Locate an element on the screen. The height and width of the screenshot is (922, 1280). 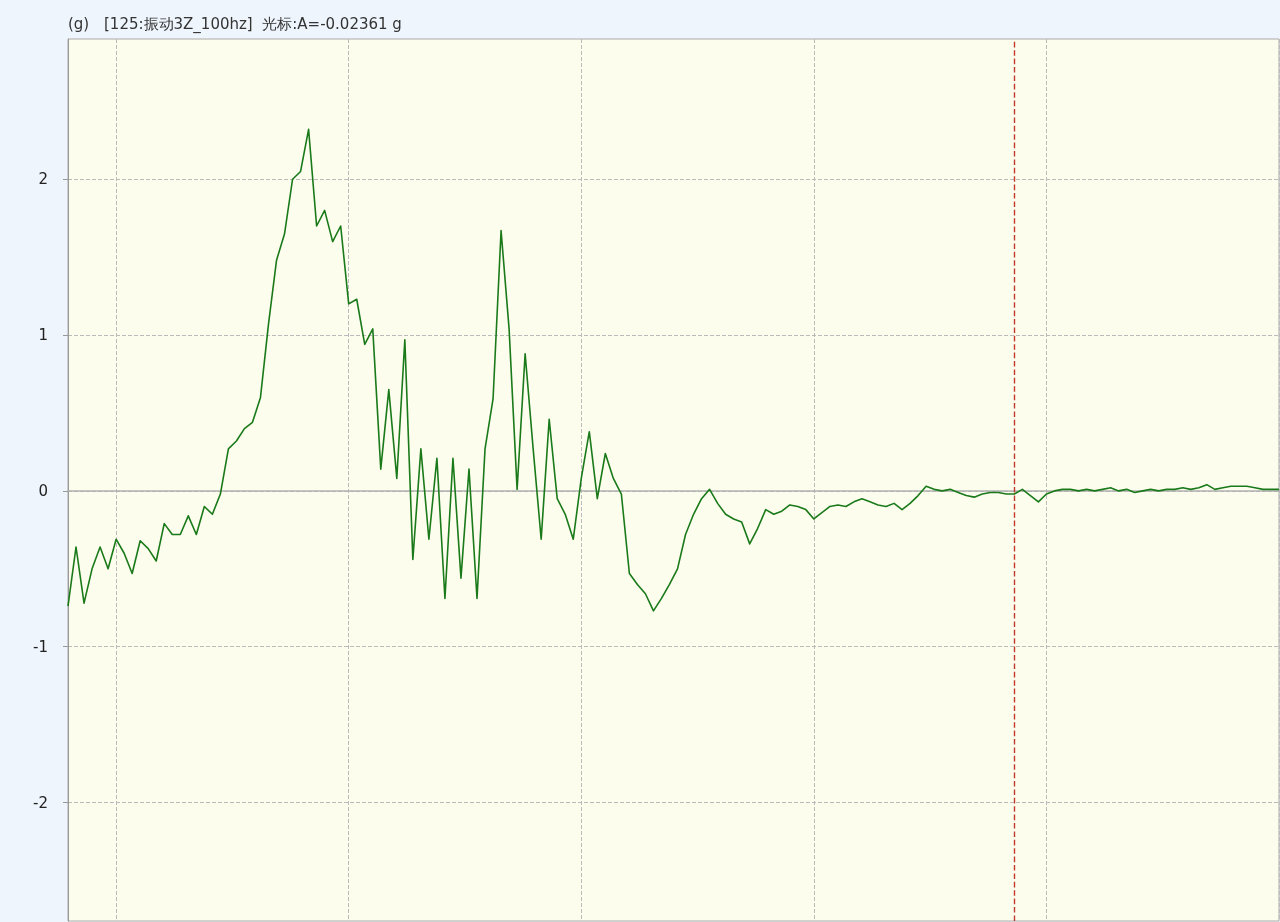
y-tick-label: -2 is located at coordinates (40, 802).